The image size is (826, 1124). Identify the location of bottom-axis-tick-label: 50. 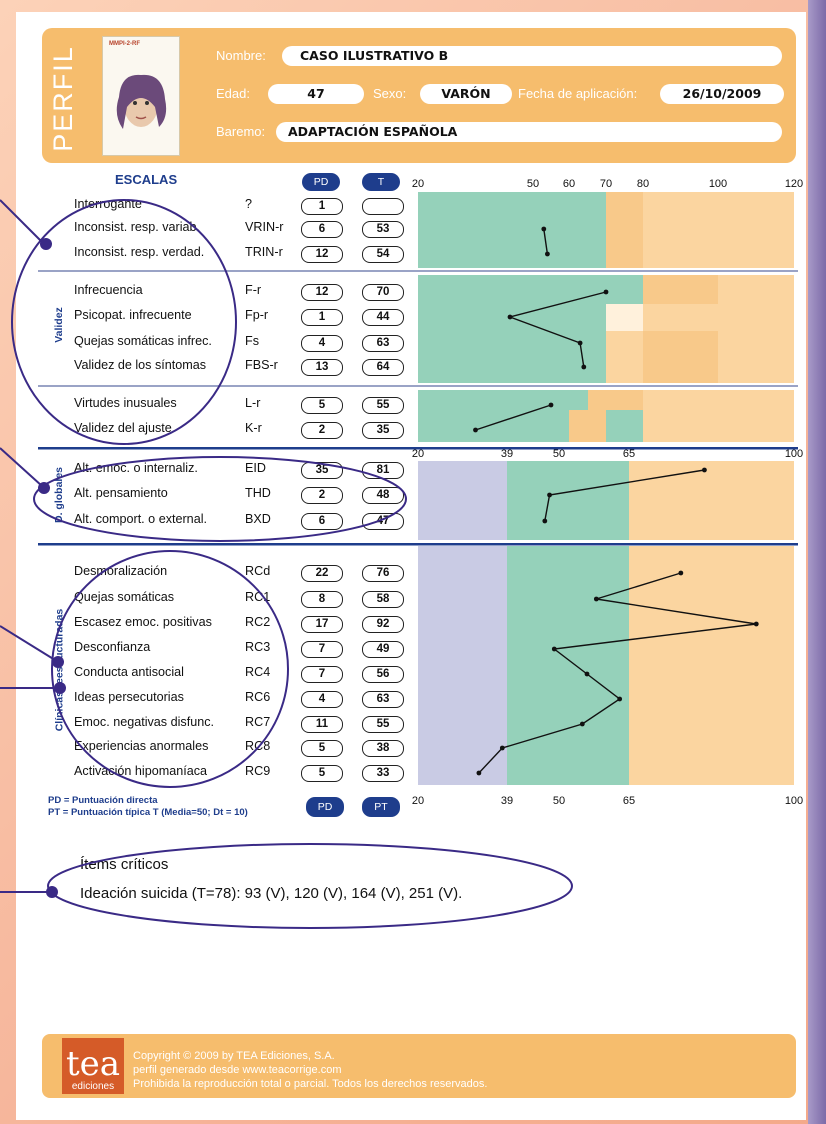
(559, 801).